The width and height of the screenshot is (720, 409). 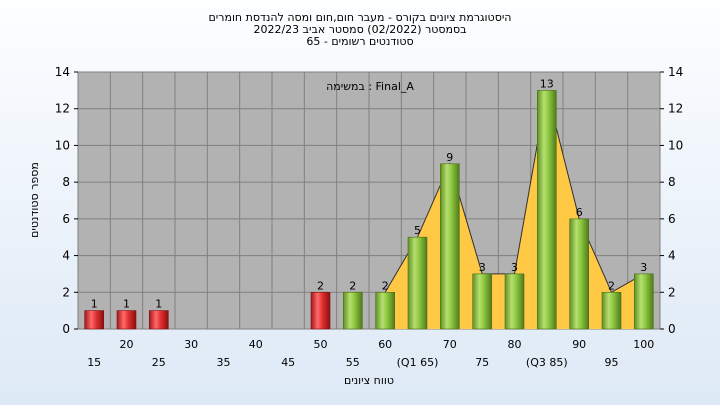 What do you see at coordinates (579, 344) in the screenshot?
I see `x-tick-label: 90` at bounding box center [579, 344].